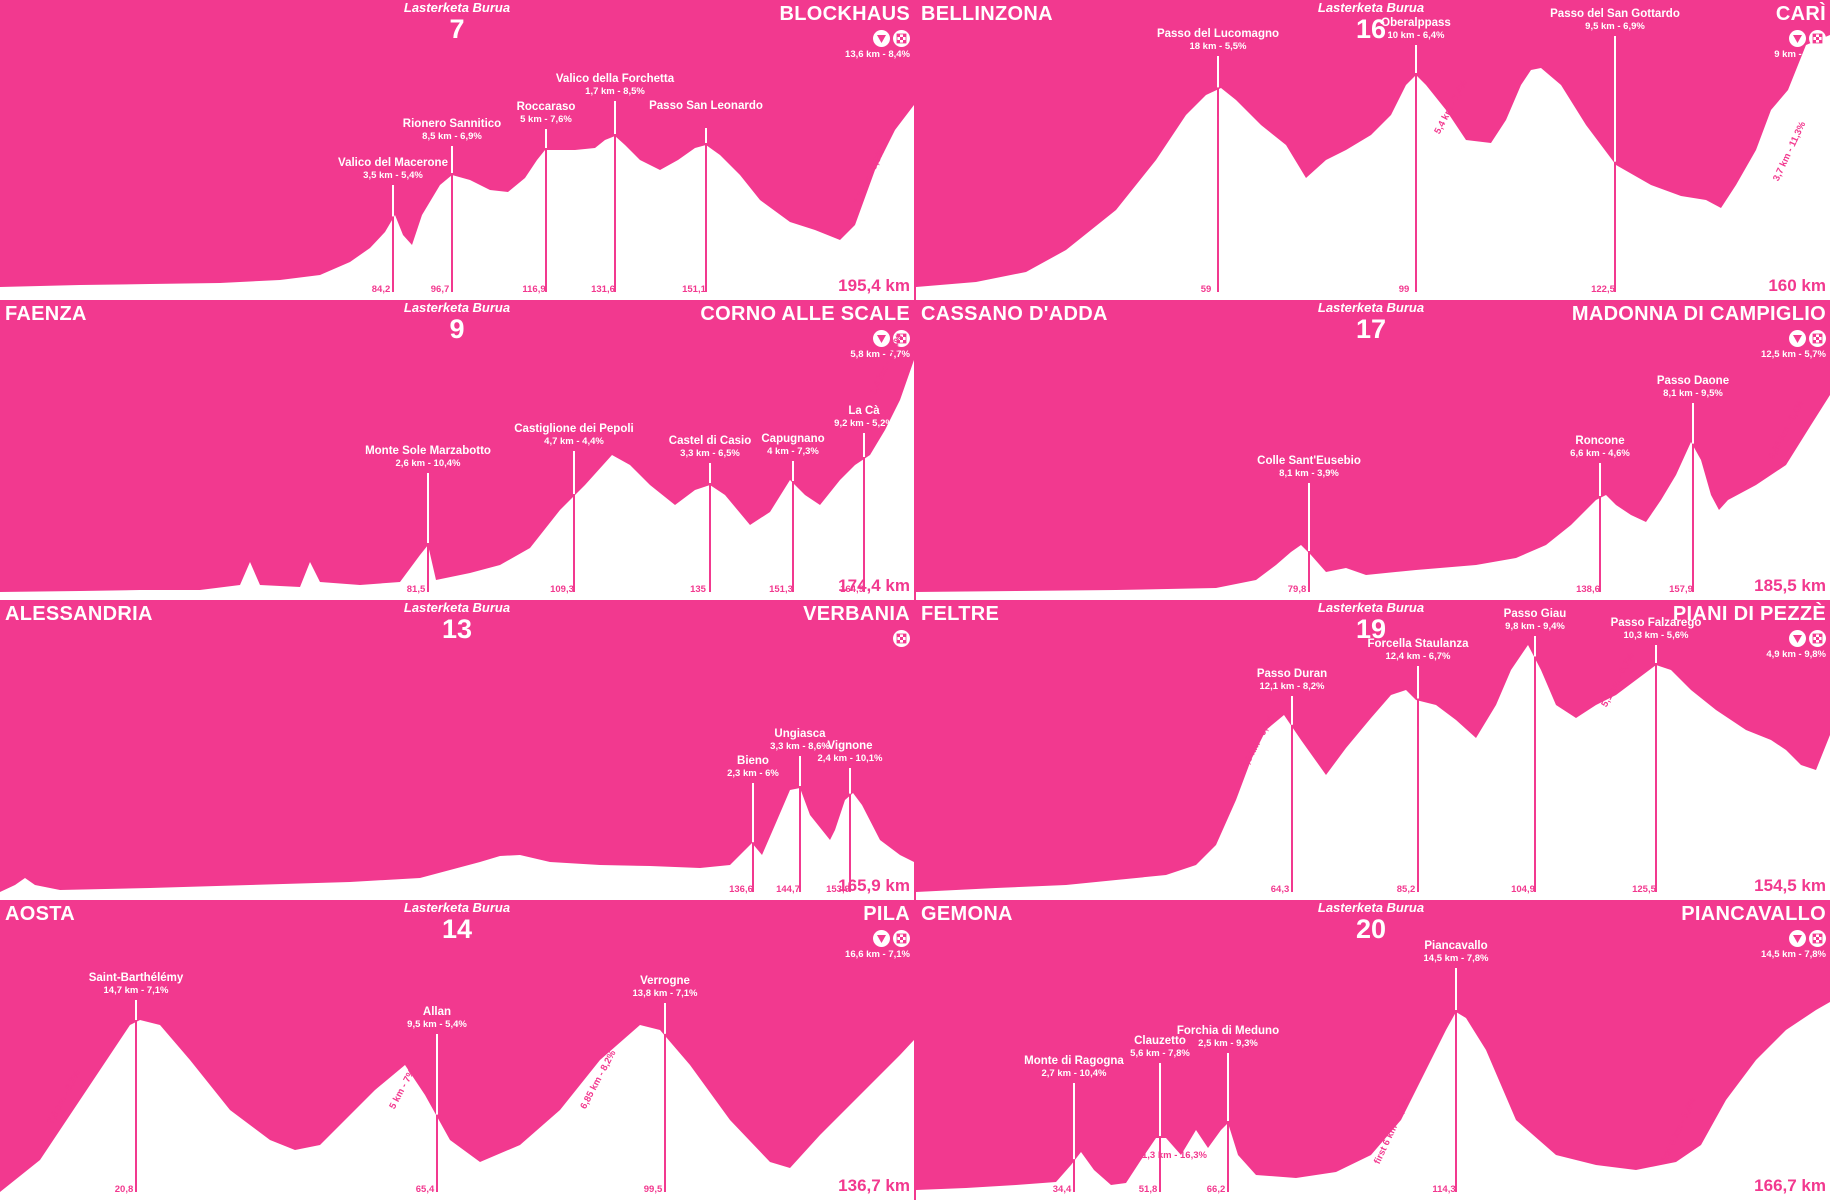  Describe the element at coordinates (838, 889) in the screenshot. I see `climb-km-marker: 153,9` at that location.